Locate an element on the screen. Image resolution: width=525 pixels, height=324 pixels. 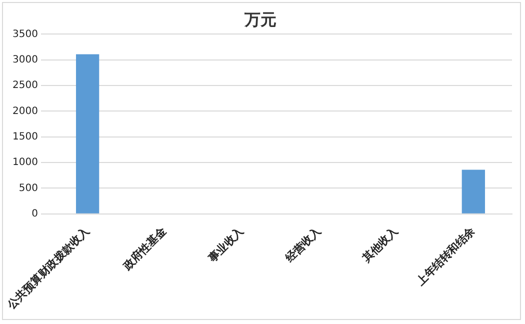
x-tick-label: 其他收入 is located at coordinates (380, 245).